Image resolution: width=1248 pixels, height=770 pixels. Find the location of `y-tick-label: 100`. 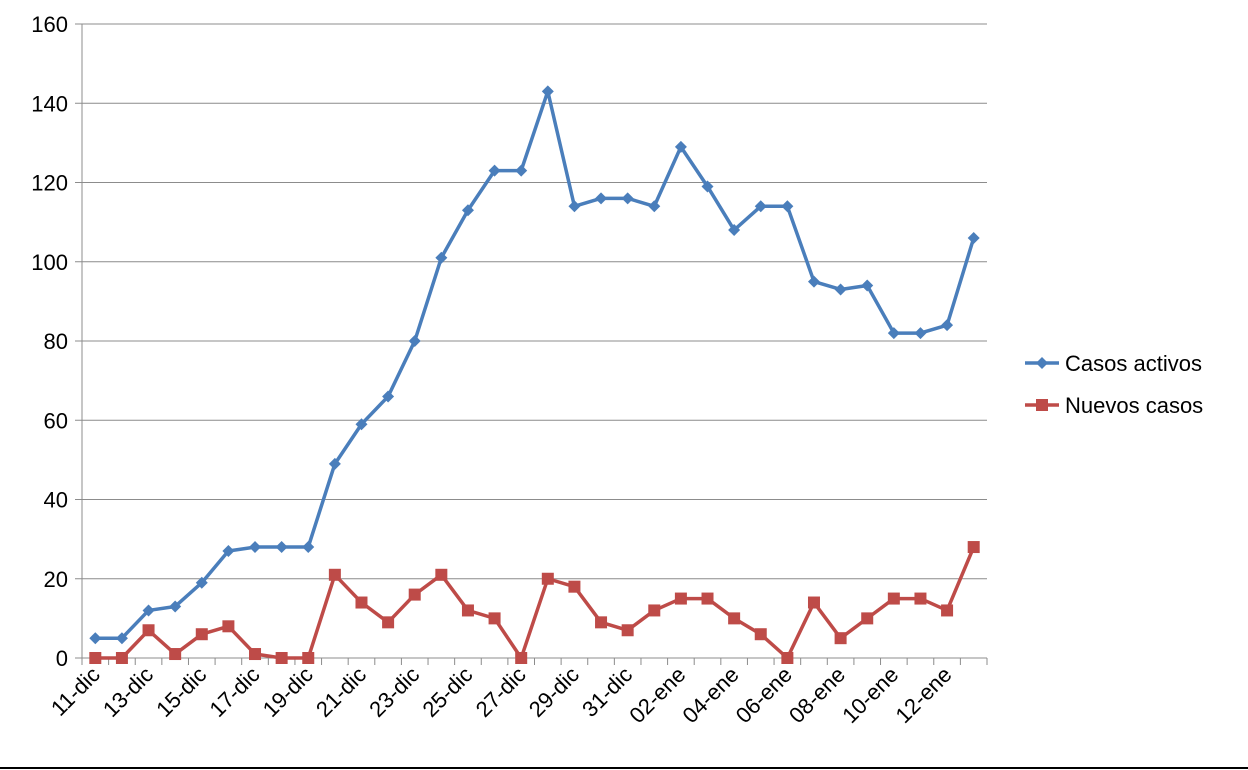

y-tick-label: 100 is located at coordinates (49, 262).